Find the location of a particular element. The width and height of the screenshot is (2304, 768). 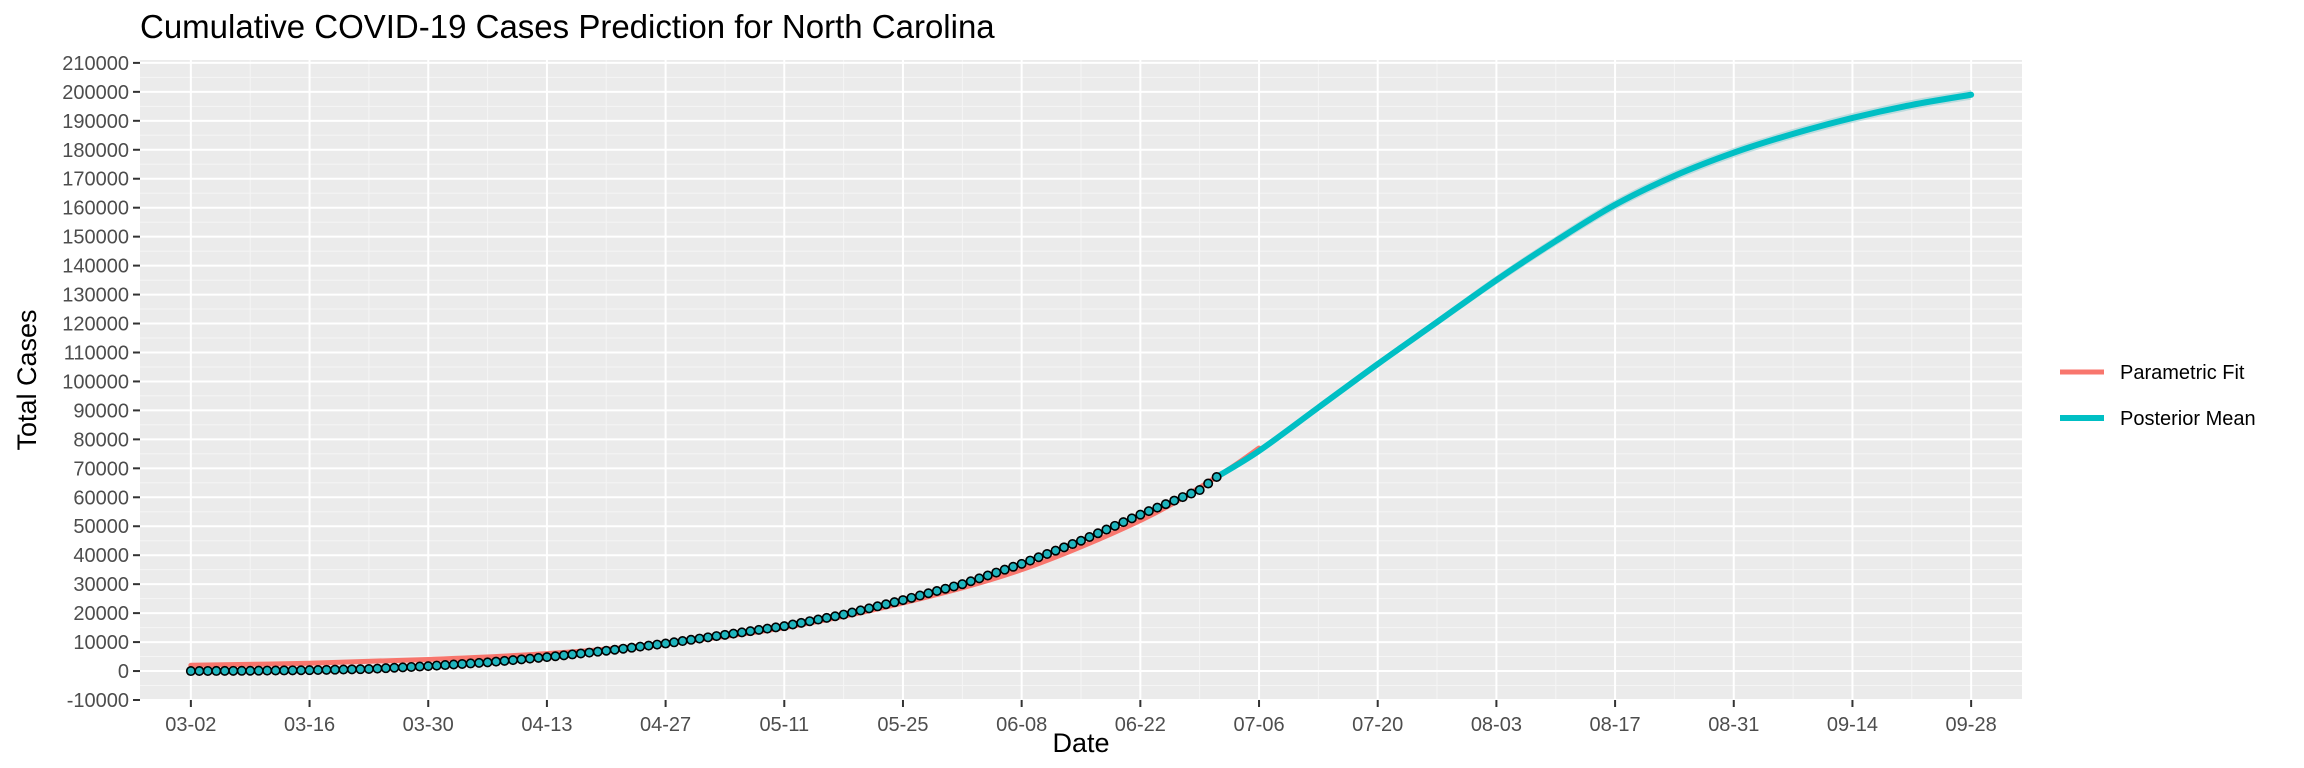

x-tick-label: 07-06 is located at coordinates (1258, 725).